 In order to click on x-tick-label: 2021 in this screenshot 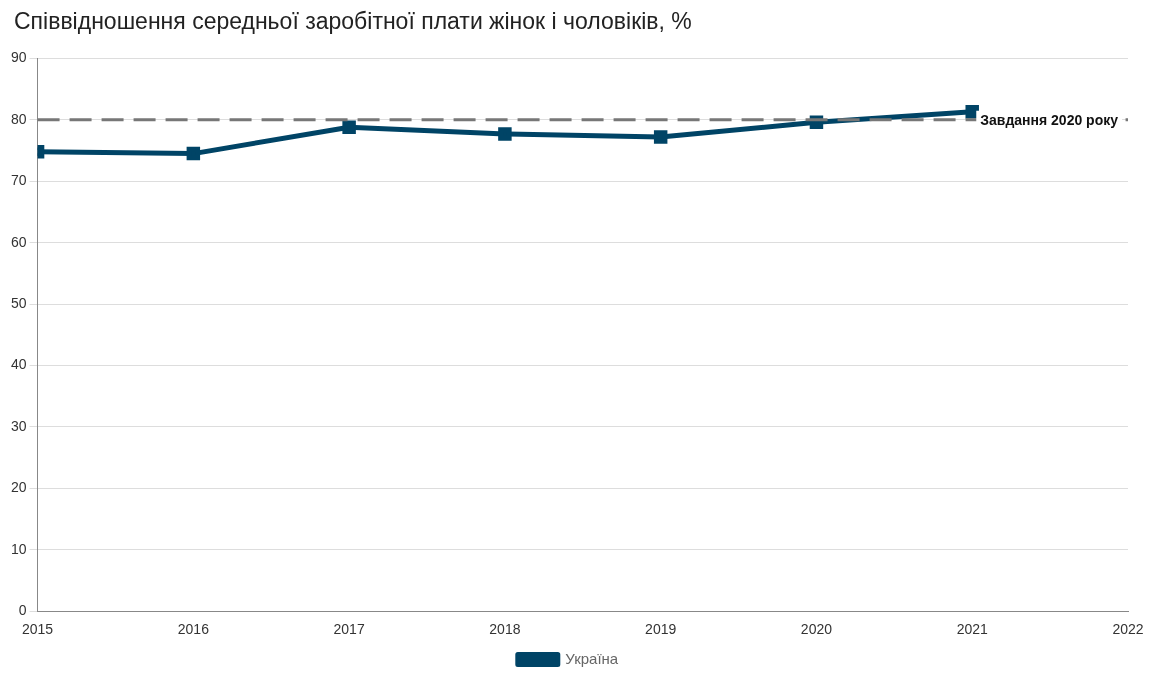, I will do `click(972, 629)`.